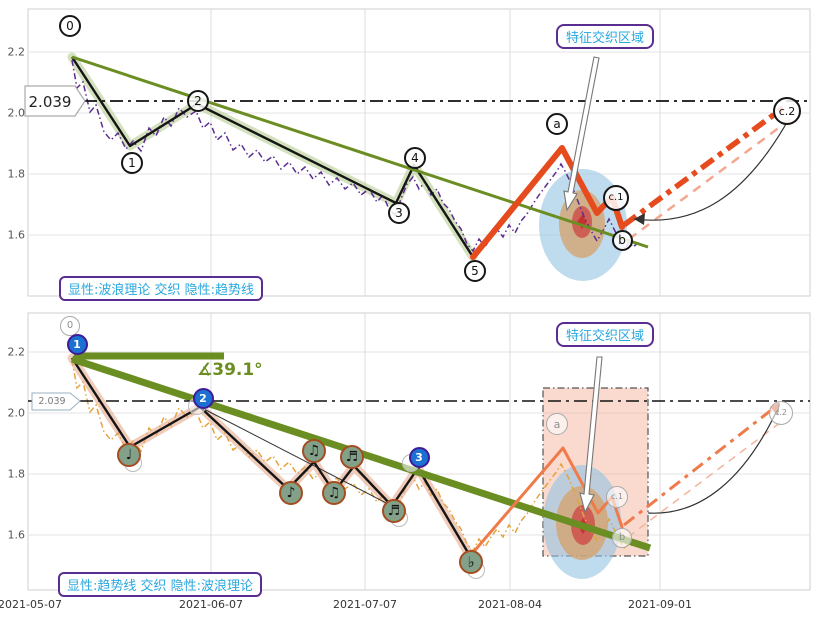  What do you see at coordinates (77, 344) in the screenshot?
I see `blue-marker-1: 1` at bounding box center [77, 344].